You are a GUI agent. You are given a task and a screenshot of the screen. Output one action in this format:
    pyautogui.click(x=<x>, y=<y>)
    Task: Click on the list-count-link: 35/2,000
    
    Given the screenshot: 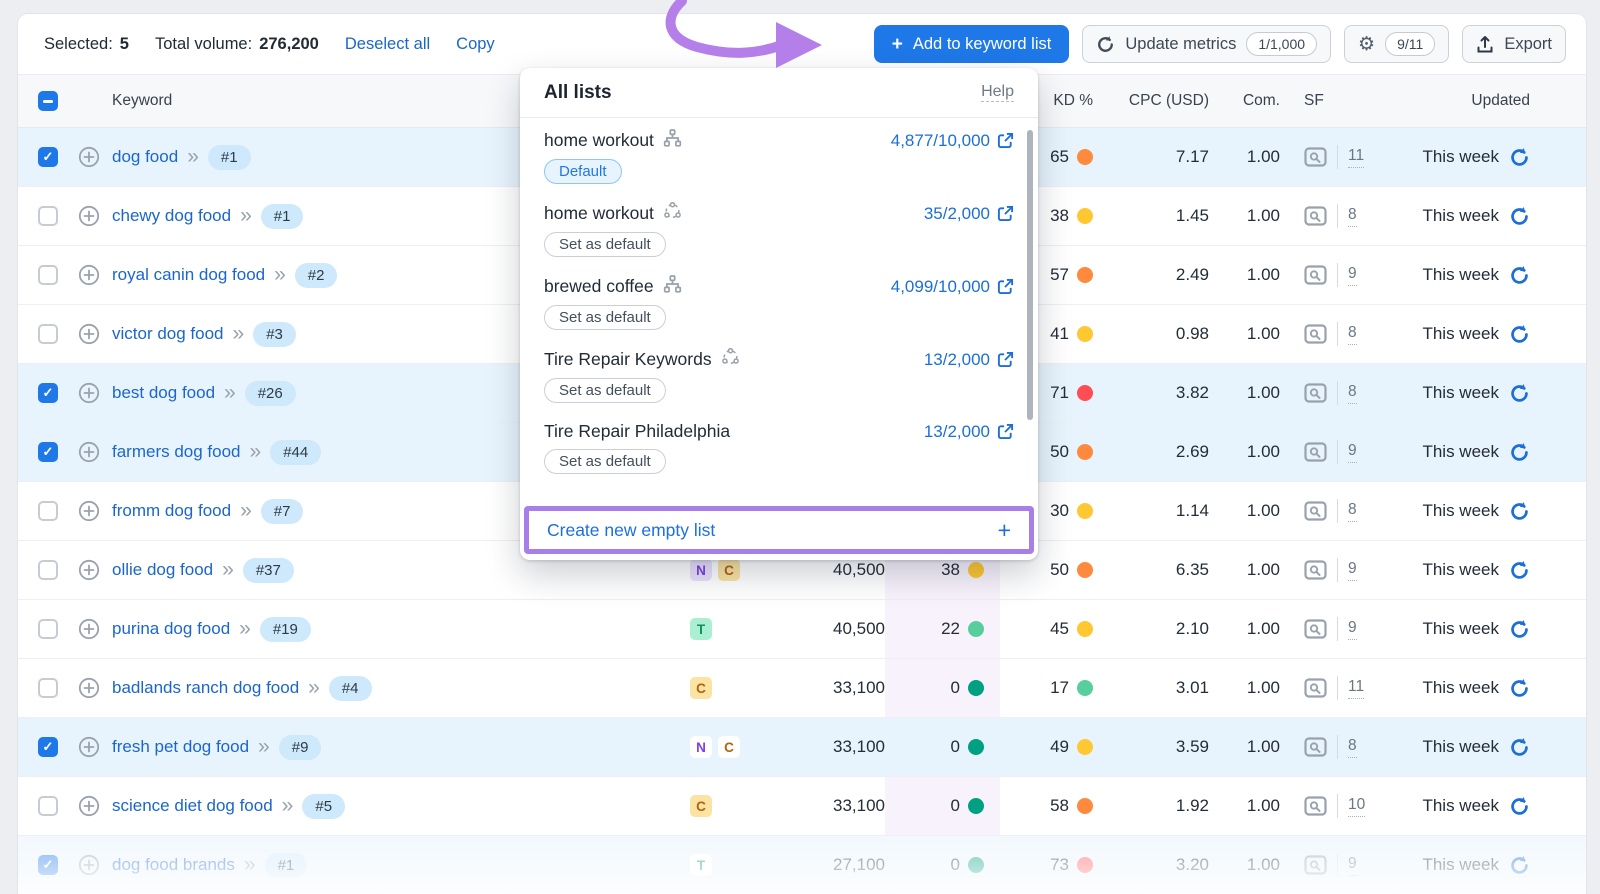 What is the action you would take?
    pyautogui.click(x=956, y=213)
    